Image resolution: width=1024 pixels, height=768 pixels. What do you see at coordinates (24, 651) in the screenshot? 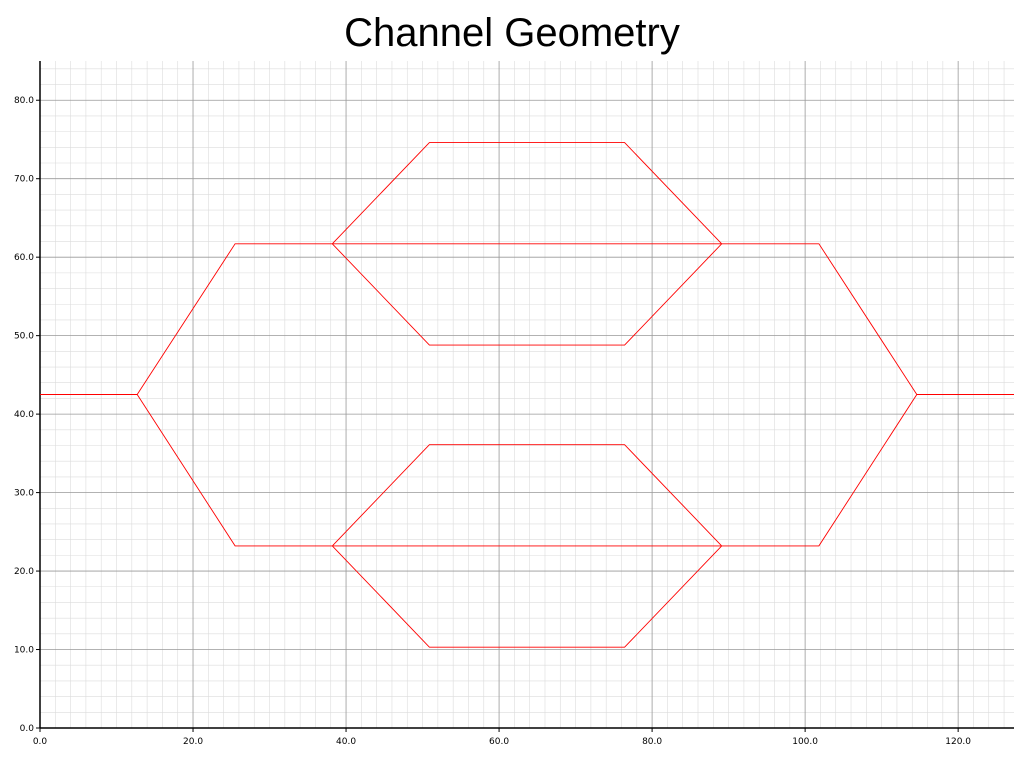
I see `y-tick-label: 10.0` at bounding box center [24, 651].